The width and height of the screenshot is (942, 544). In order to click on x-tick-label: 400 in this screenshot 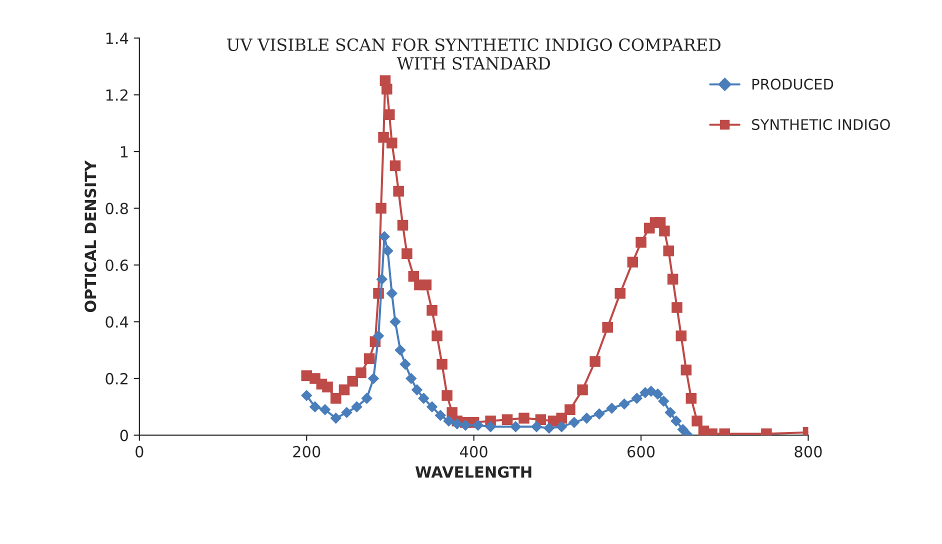, I will do `click(474, 452)`.